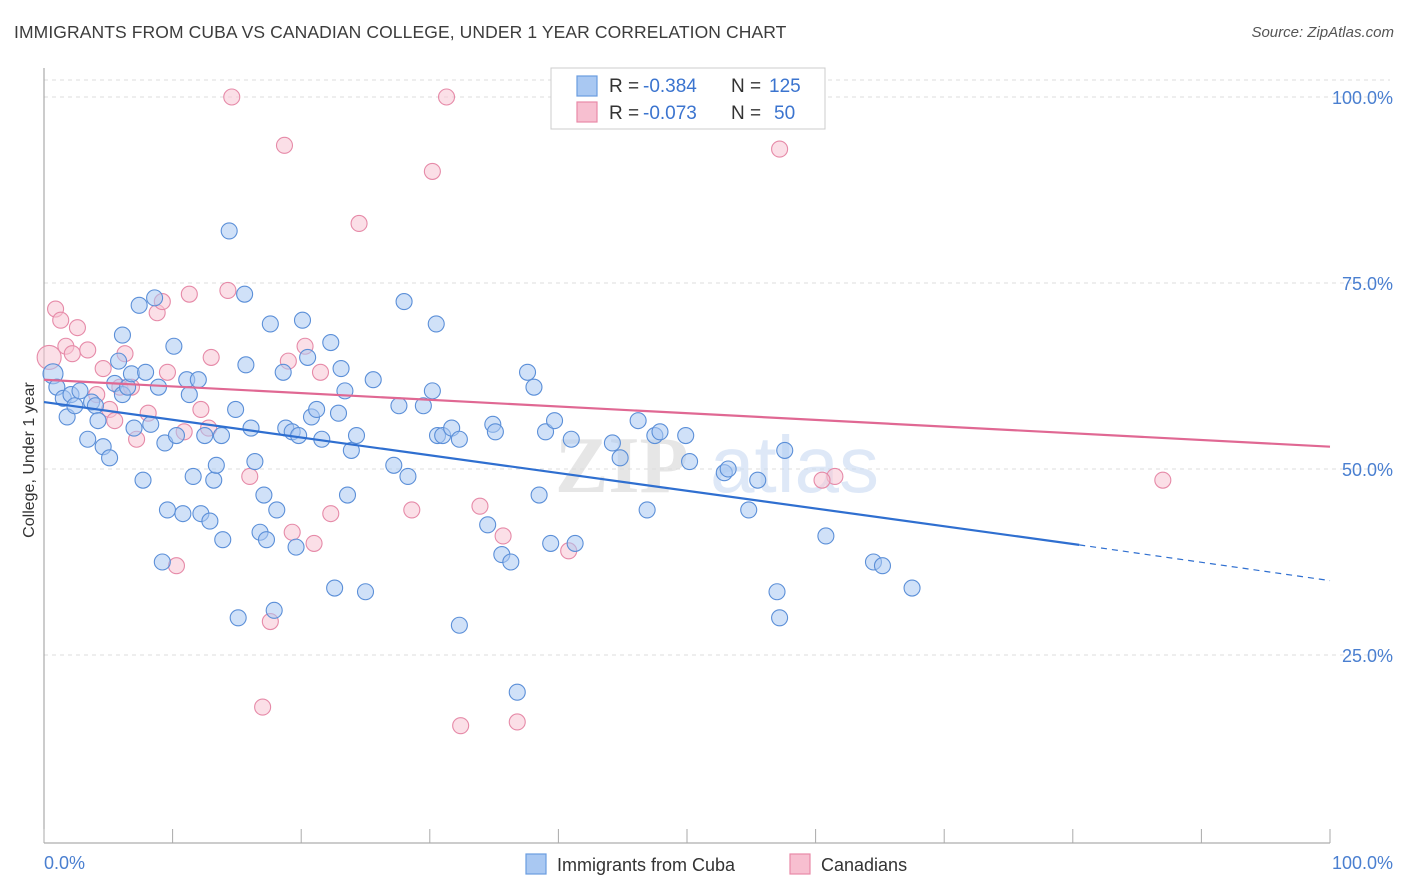 This screenshot has width=1406, height=892. I want to click on trend-line-cuba, so click(561, 473).